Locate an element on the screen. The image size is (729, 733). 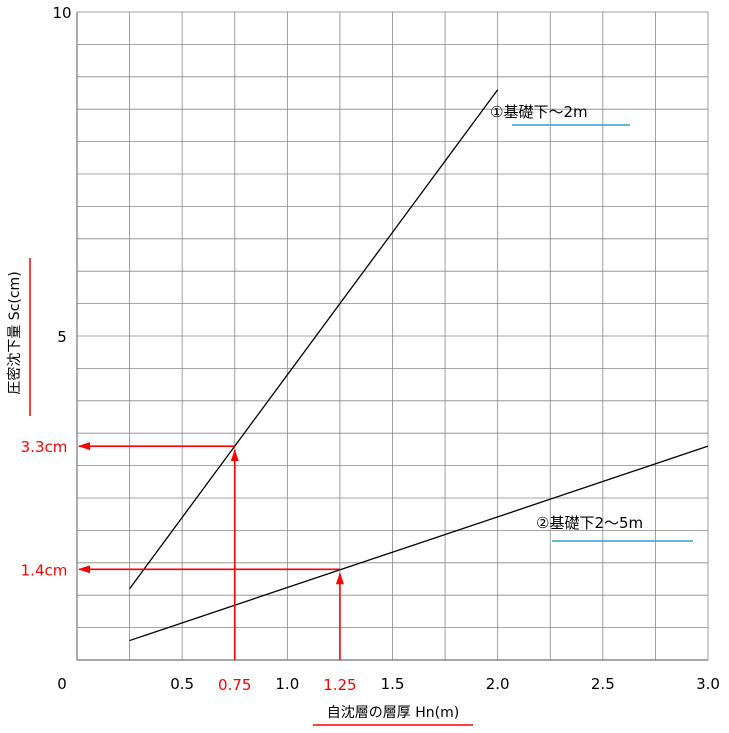
y-tick-label: 0 is located at coordinates (62, 684).